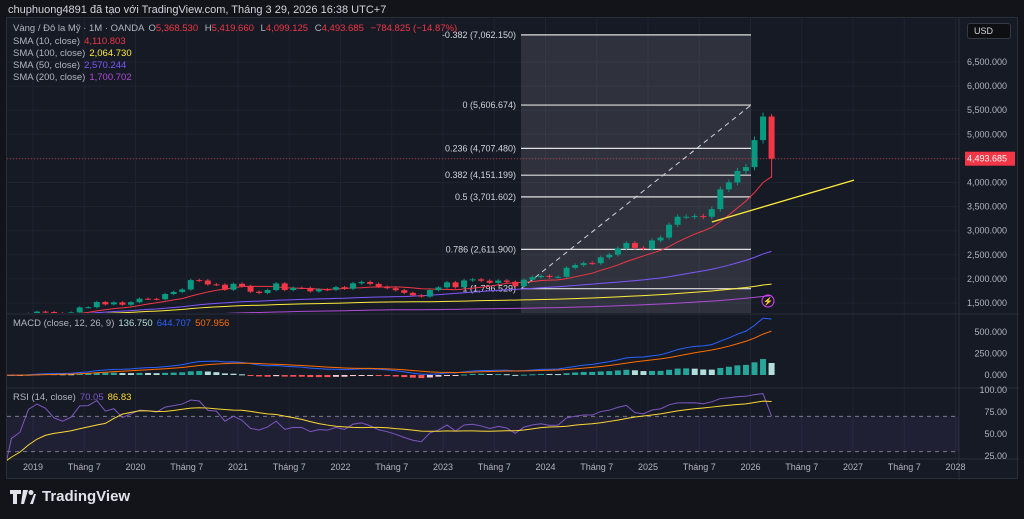  I want to click on sma-100-line, so click(438, 298).